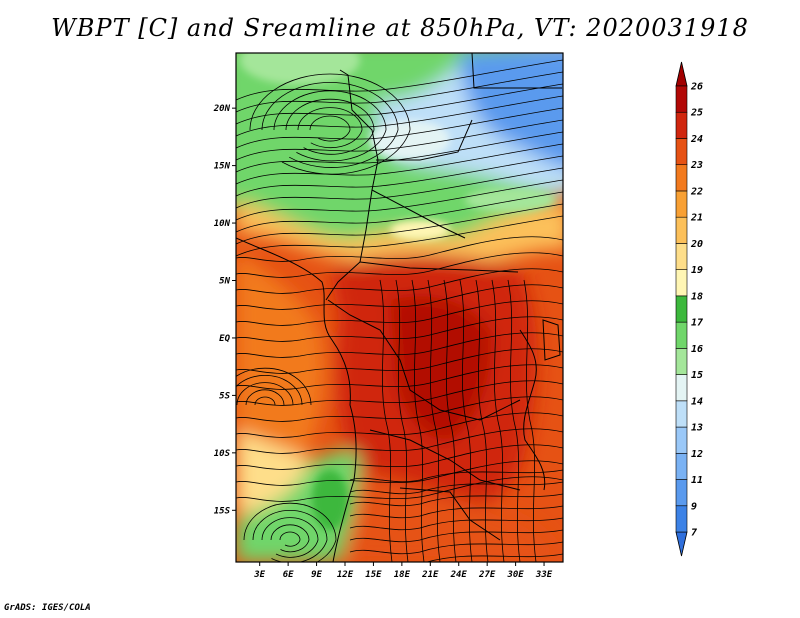 The height and width of the screenshot is (618, 800). I want to click on lon-label: 12E, so click(345, 575).